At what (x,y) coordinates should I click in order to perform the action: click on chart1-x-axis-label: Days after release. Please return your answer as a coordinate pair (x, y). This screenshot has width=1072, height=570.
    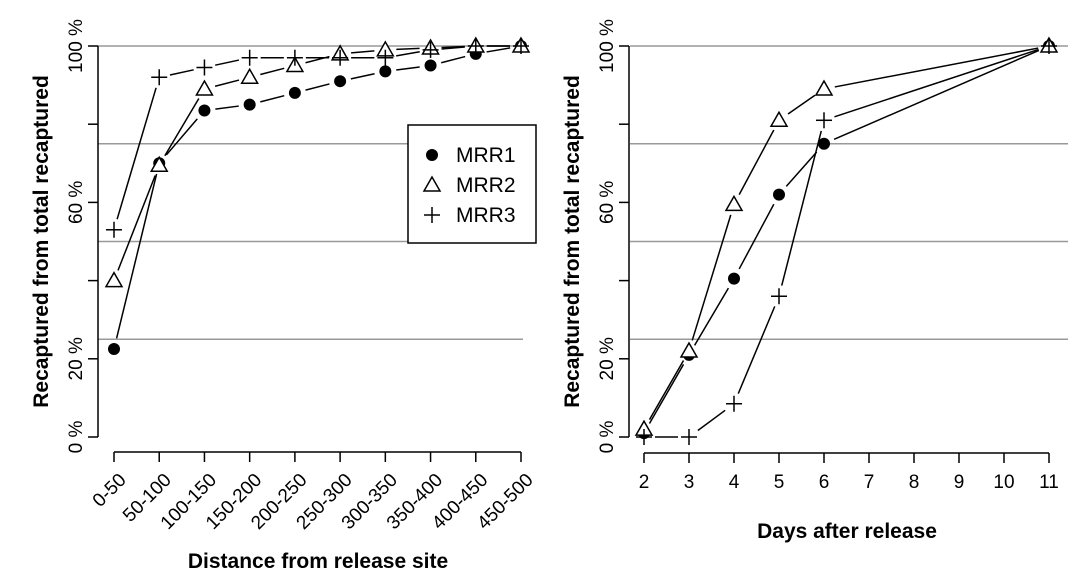
    Looking at the image, I should click on (847, 531).